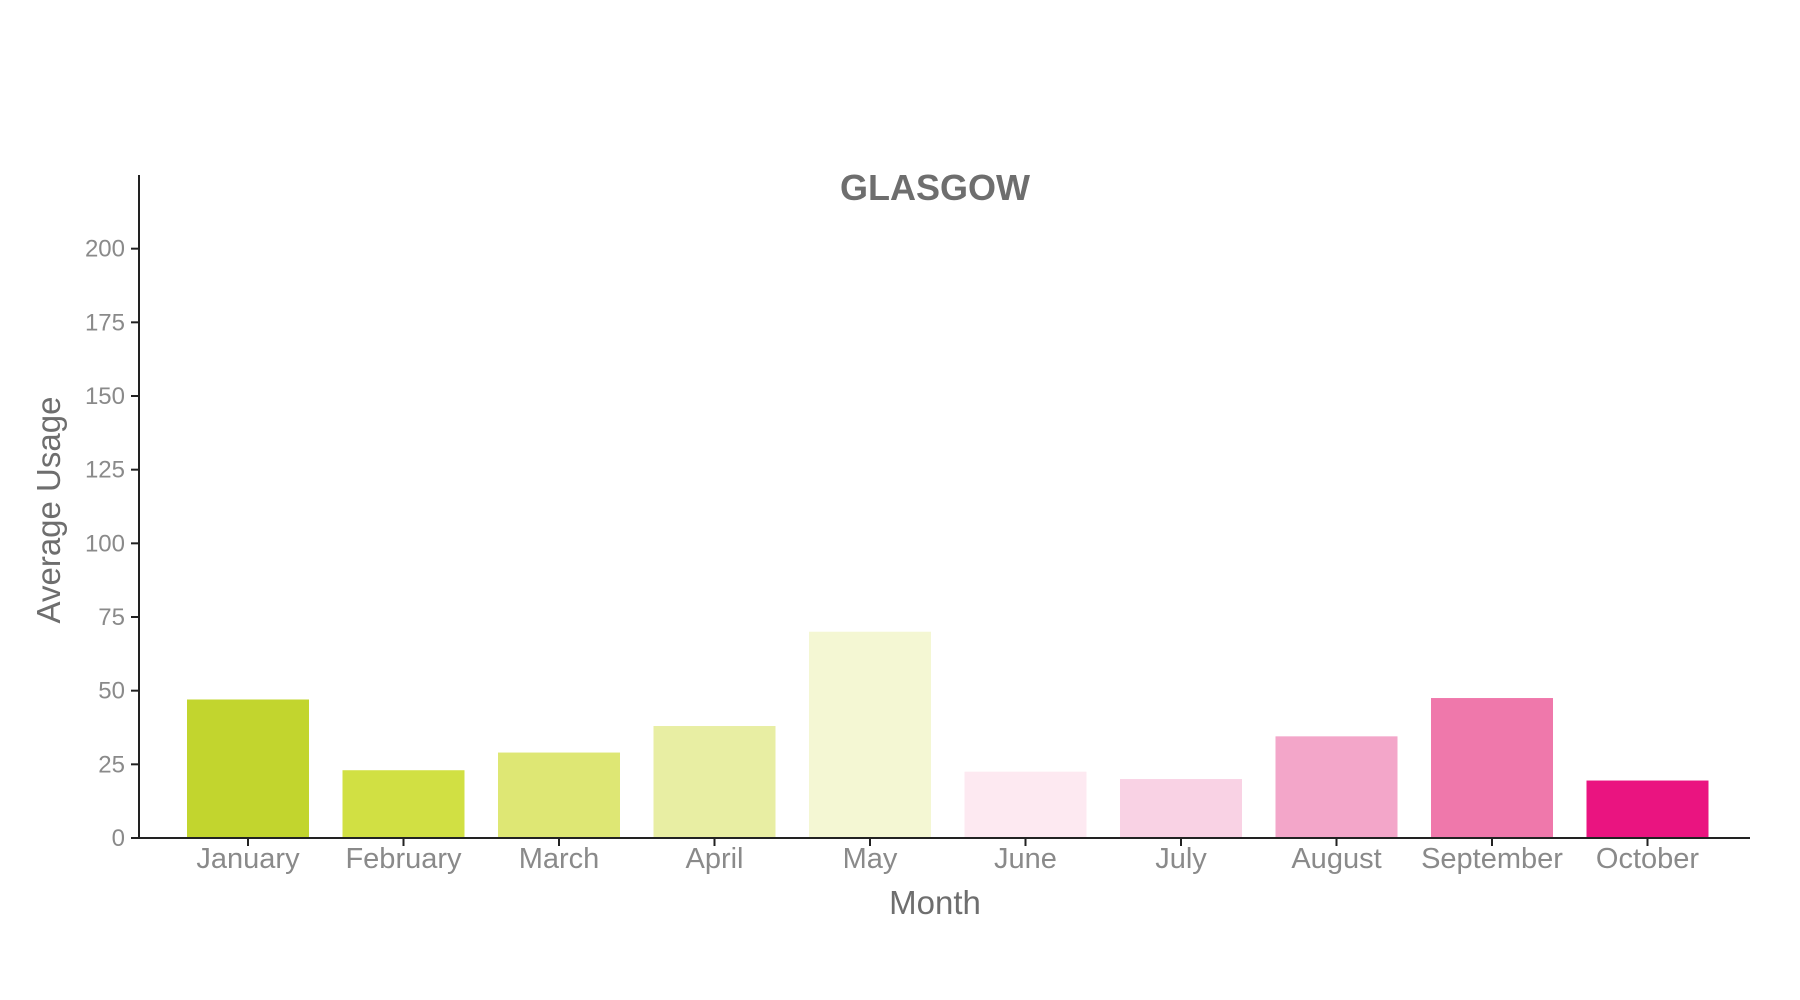 The image size is (1800, 1000). I want to click on bar-february, so click(403, 804).